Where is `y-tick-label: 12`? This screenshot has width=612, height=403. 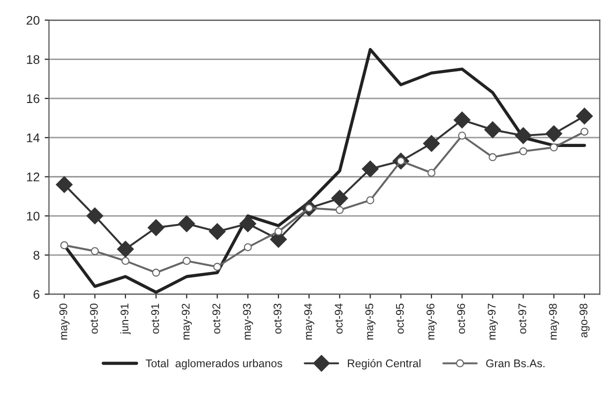 y-tick-label: 12 is located at coordinates (33, 177).